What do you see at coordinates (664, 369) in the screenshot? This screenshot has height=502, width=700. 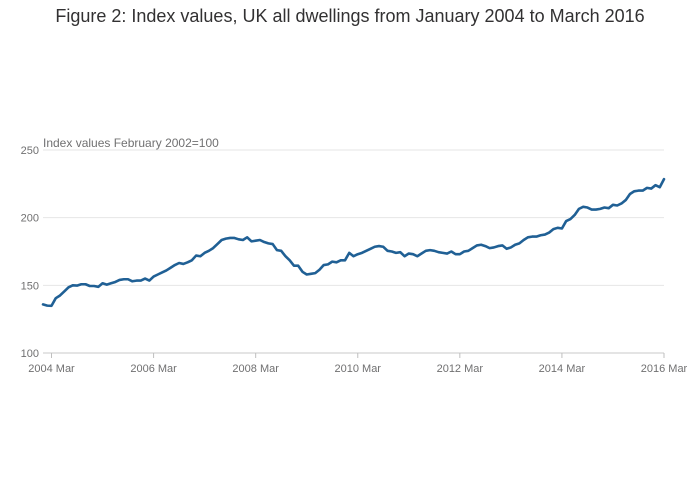 I see `x-tick-label: 2016 Mar` at bounding box center [664, 369].